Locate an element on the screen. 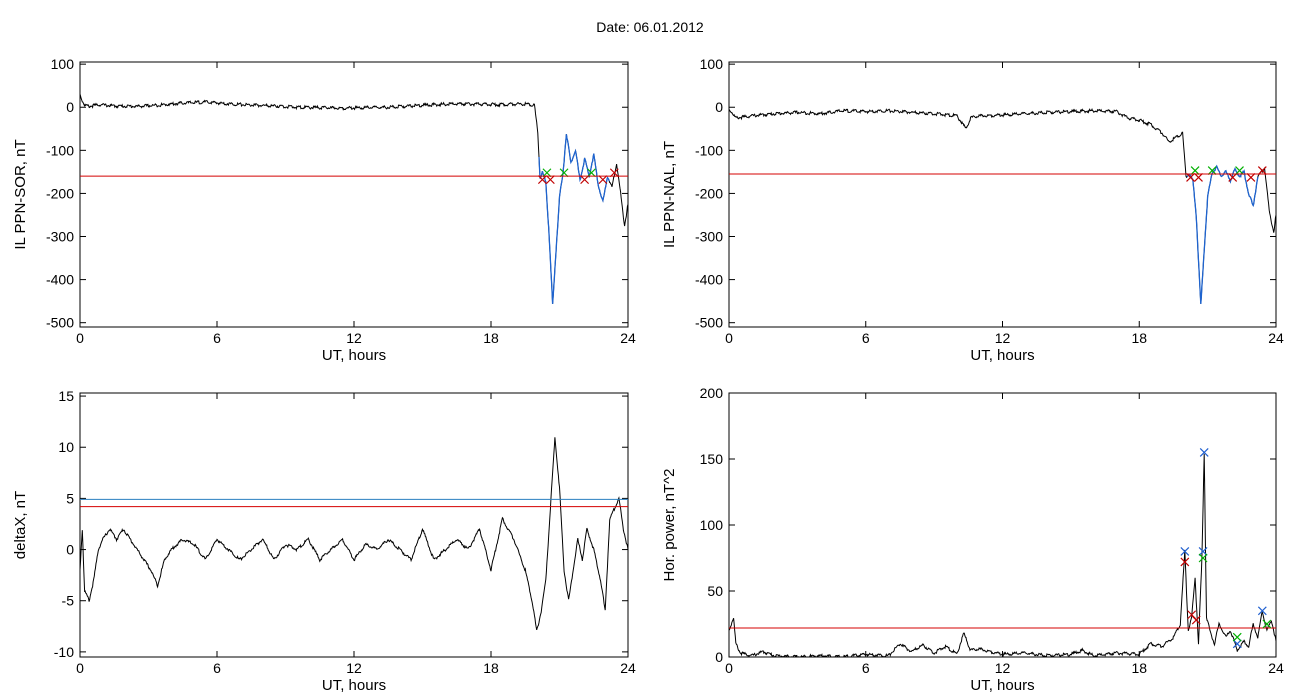 The width and height of the screenshot is (1300, 700). chart-title: Date: 06.01.2012 is located at coordinates (650, 27).